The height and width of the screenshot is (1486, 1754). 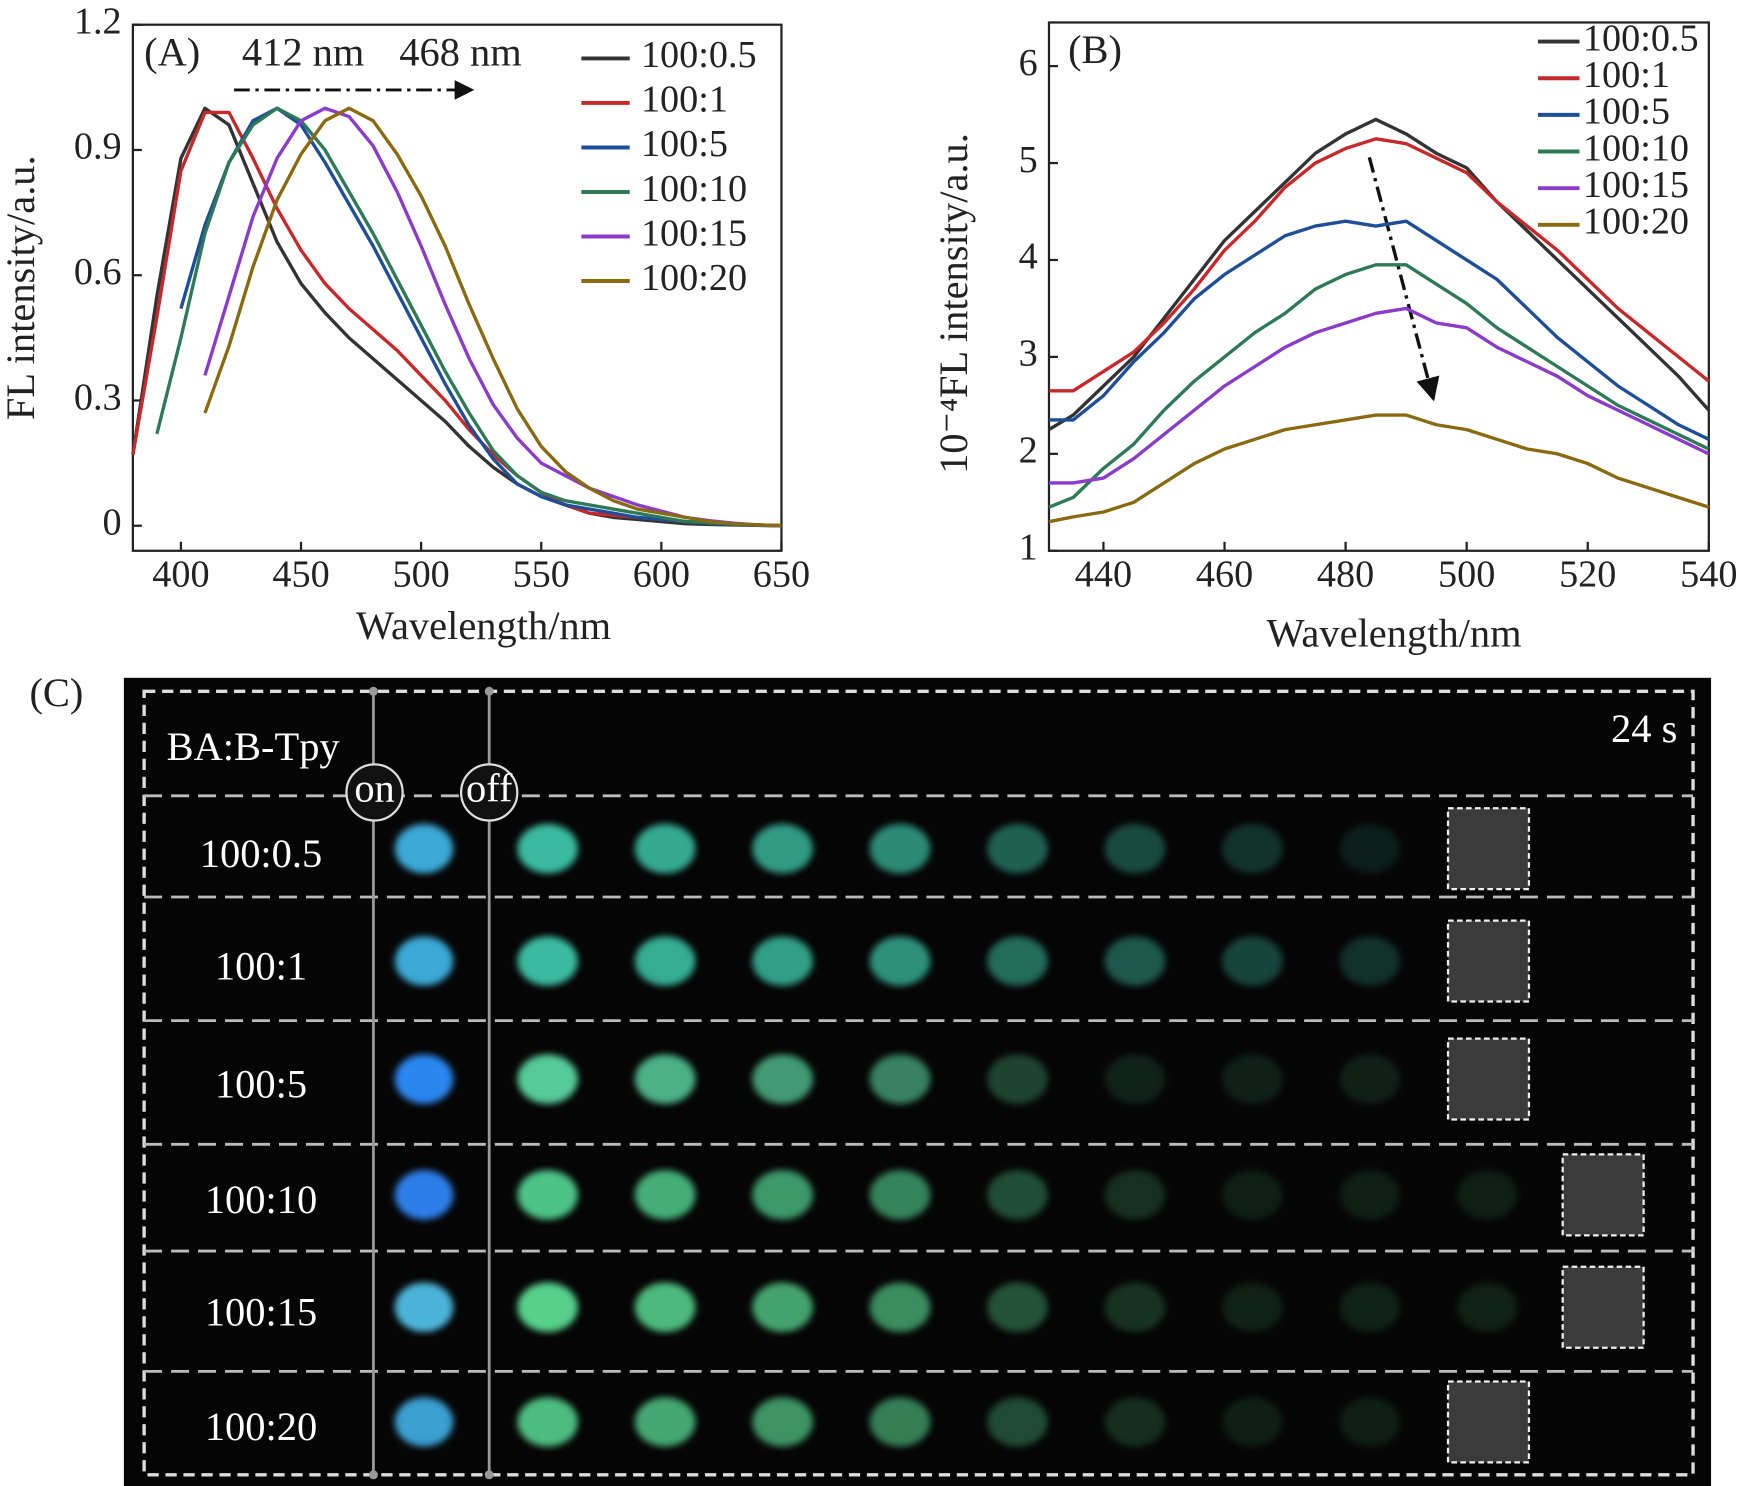 I want to click on time-label: 24 s, so click(x=1644, y=728).